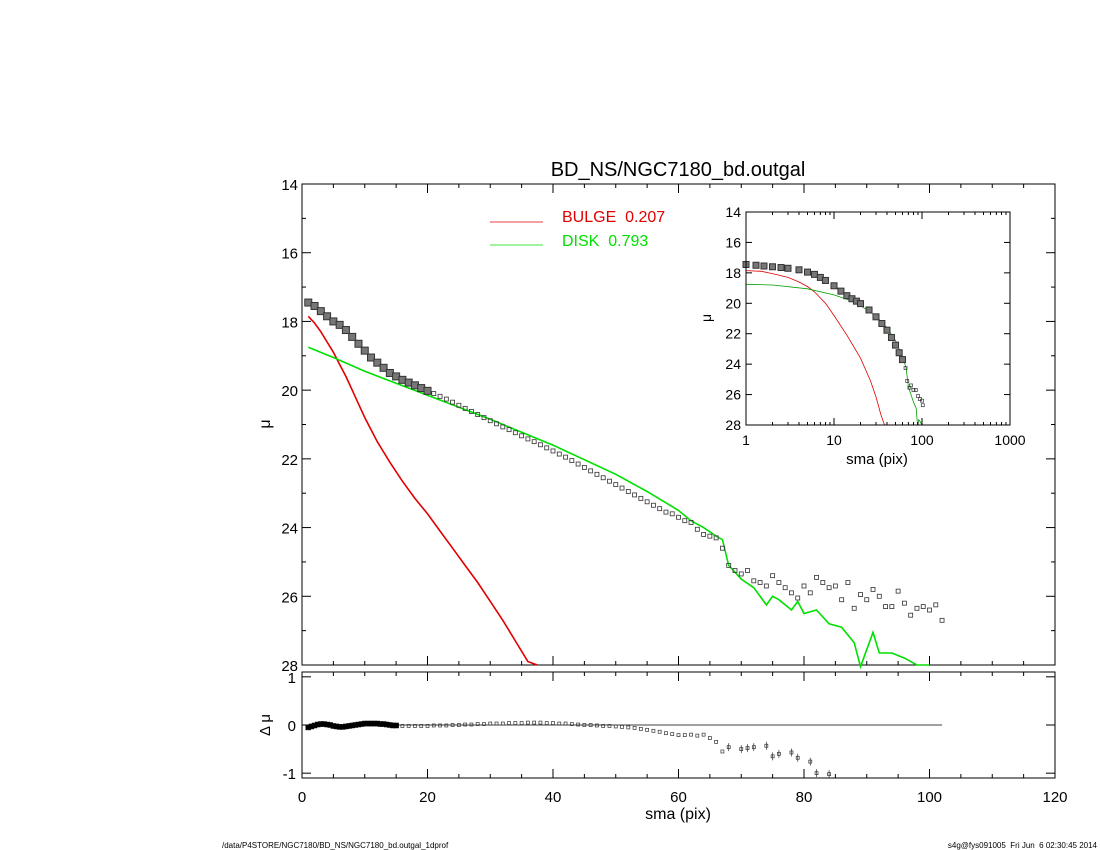 The height and width of the screenshot is (850, 1100). I want to click on residual-y-ticks: -1 0 1, so click(669, 726).